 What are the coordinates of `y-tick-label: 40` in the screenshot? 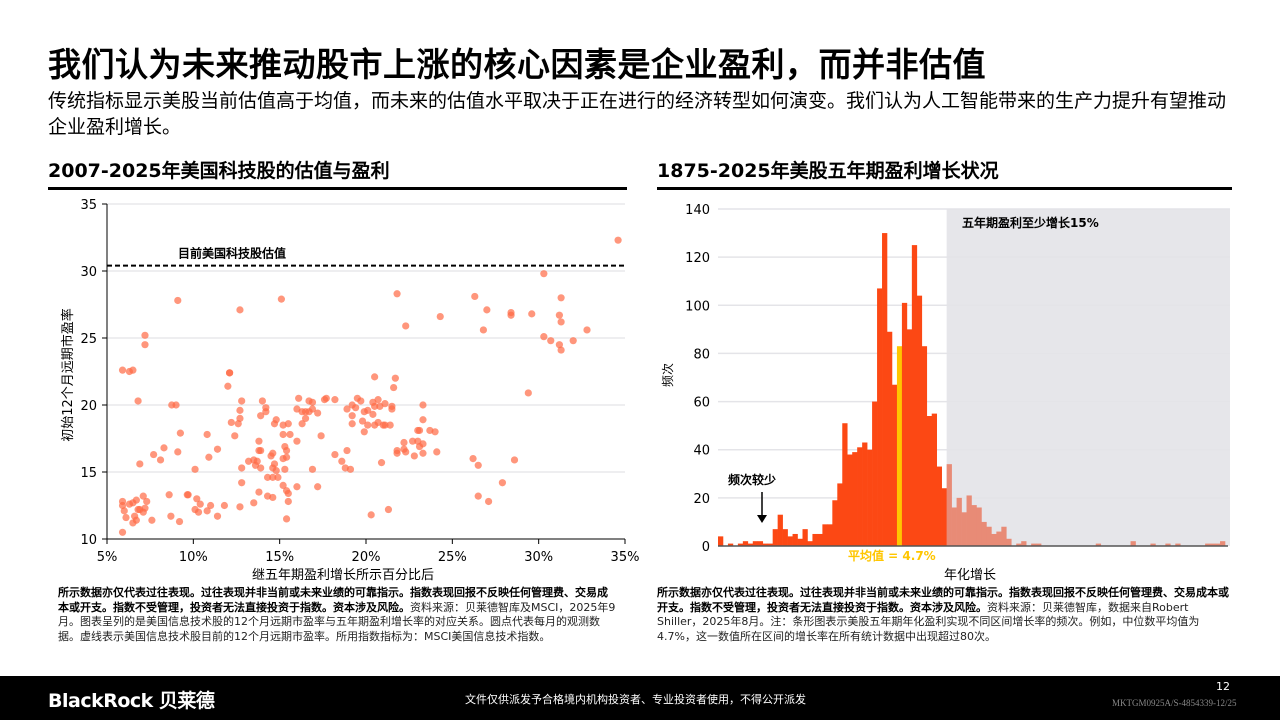 It's located at (701, 451).